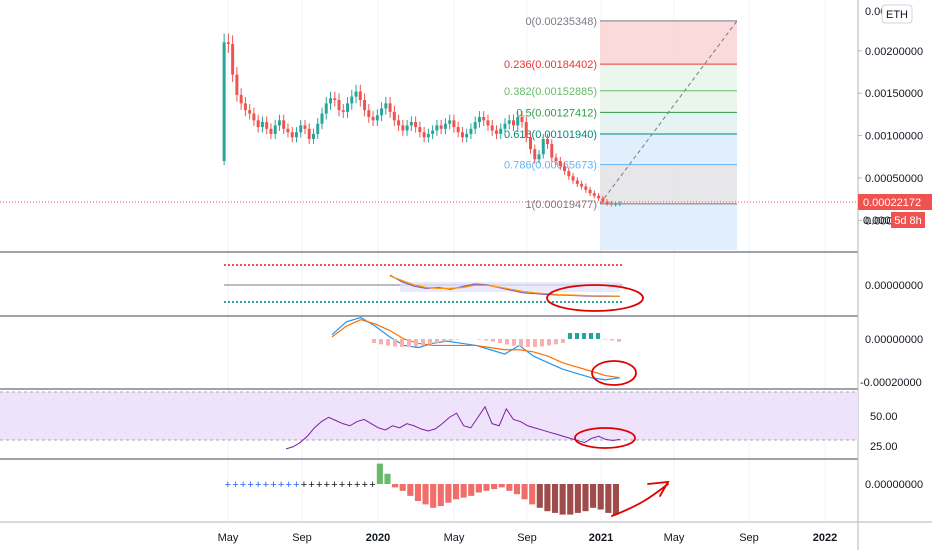  I want to click on countdown-badge, so click(908, 220).